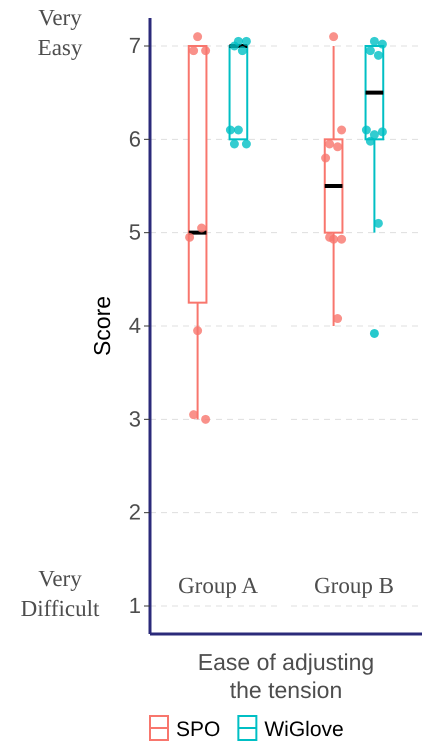 The width and height of the screenshot is (425, 751). Describe the element at coordinates (304, 729) in the screenshot. I see `legend-label: WiGlove` at that location.